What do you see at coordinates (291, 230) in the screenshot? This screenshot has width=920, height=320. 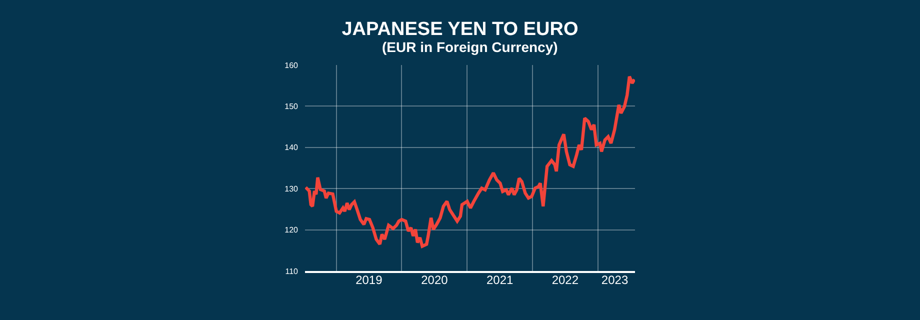 I see `y-tick-label: 120` at bounding box center [291, 230].